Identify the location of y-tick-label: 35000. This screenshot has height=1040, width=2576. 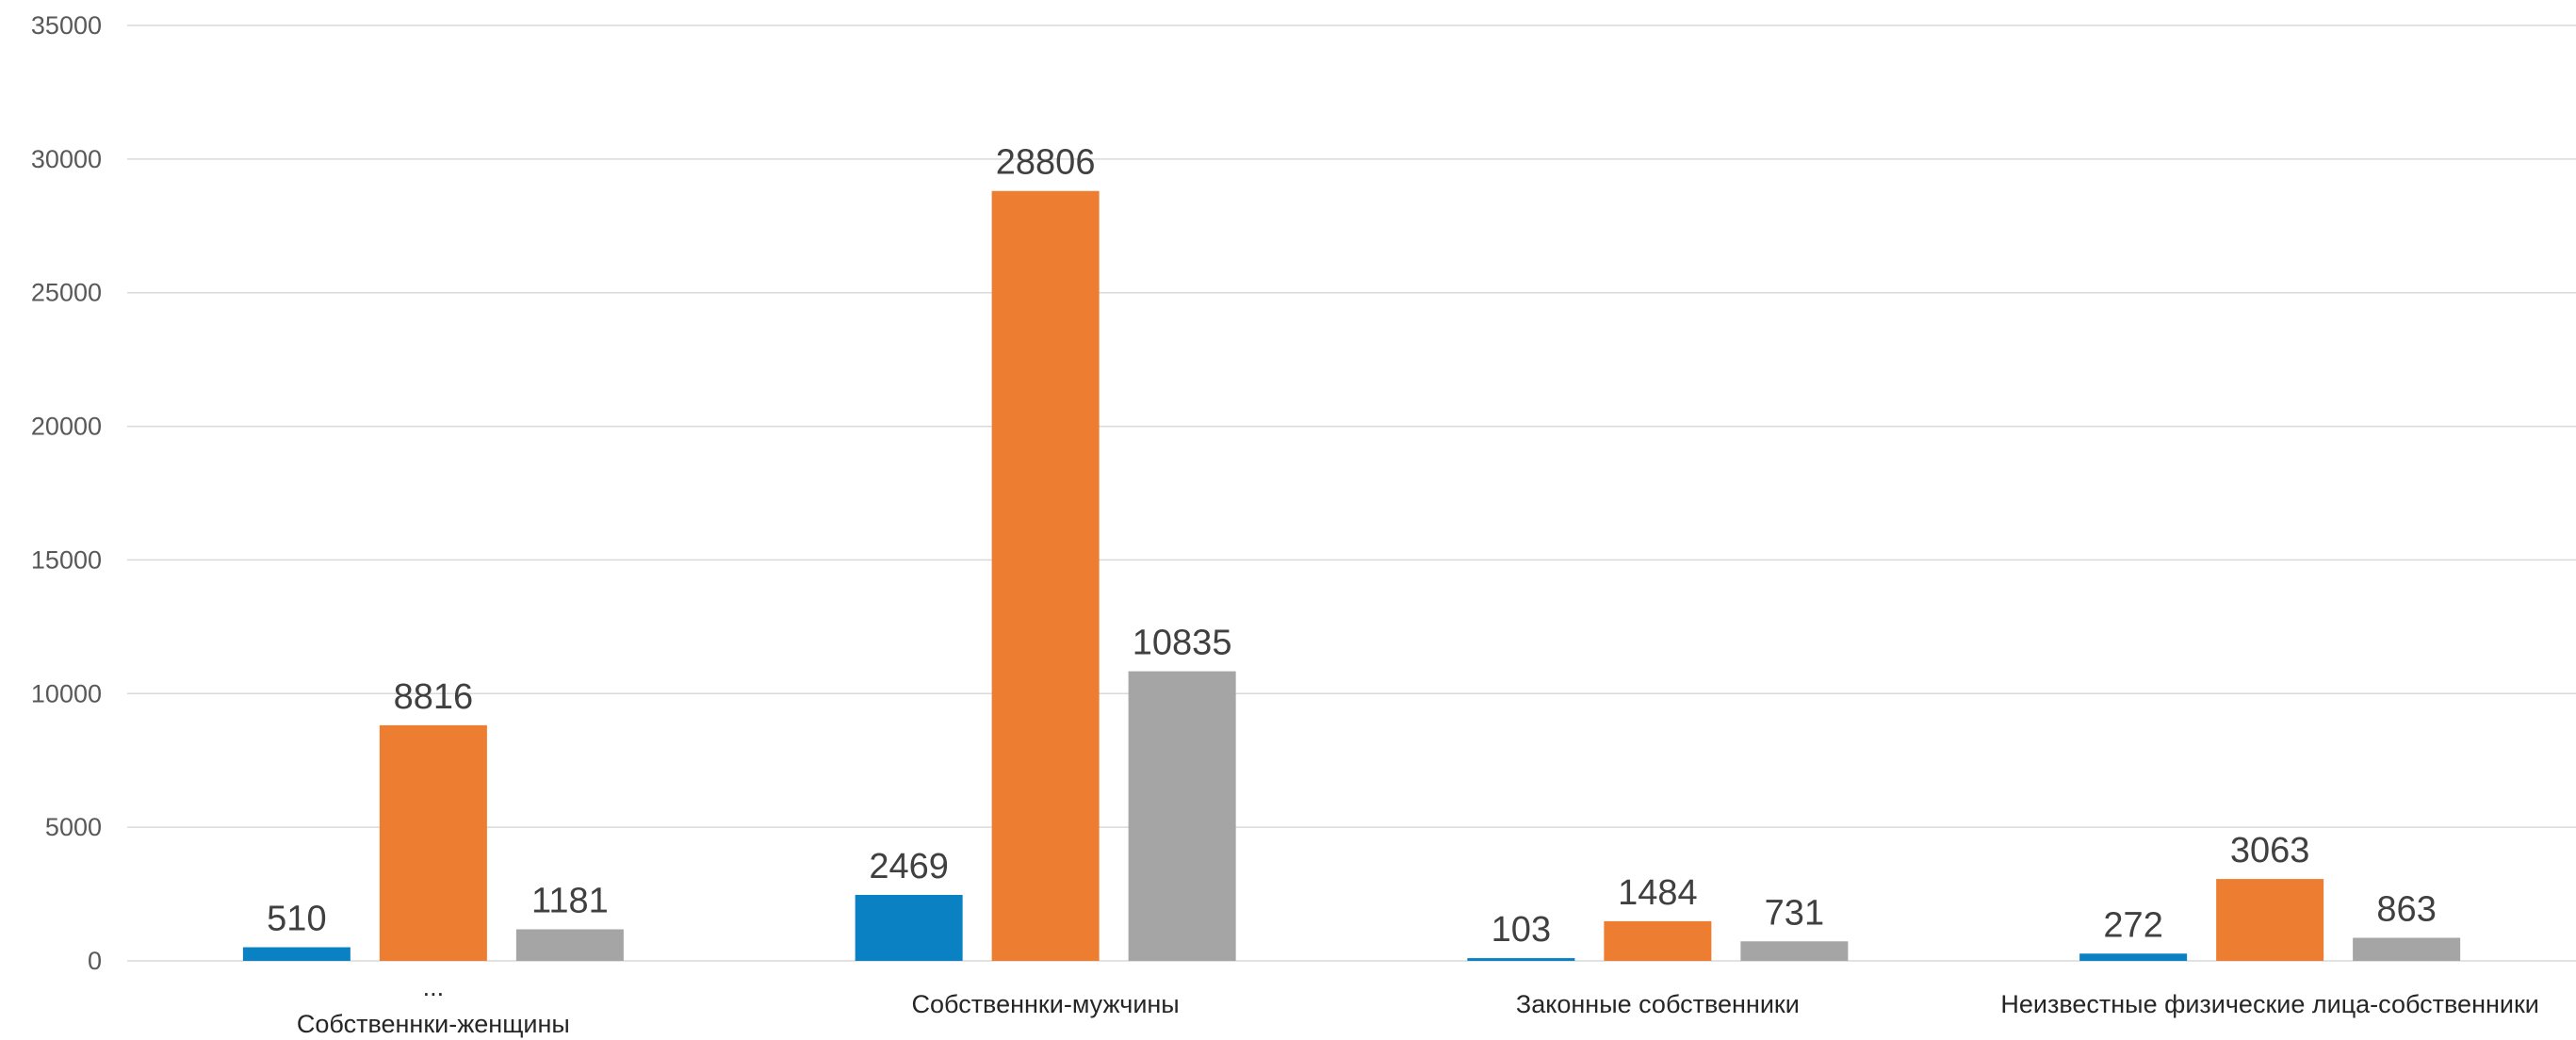
(66, 25).